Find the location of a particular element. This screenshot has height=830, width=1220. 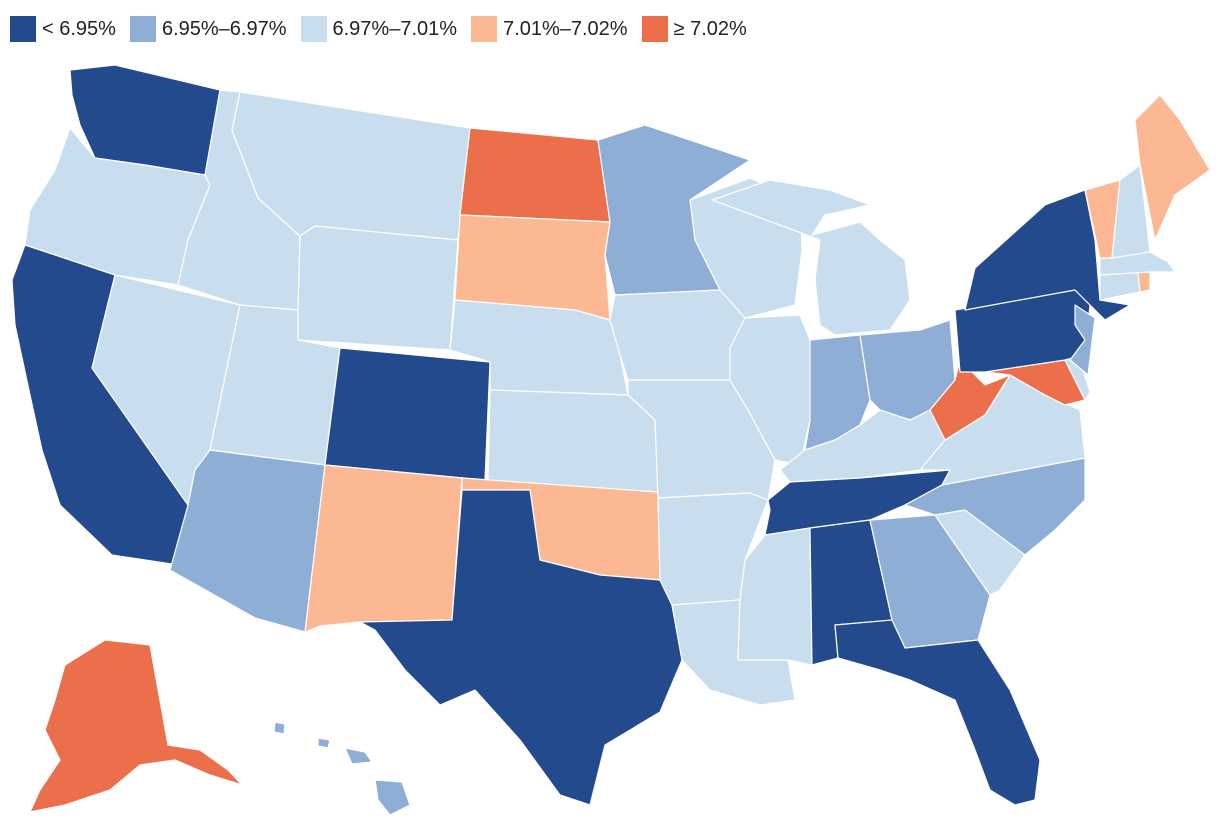

state-michigan is located at coordinates (811, 257).